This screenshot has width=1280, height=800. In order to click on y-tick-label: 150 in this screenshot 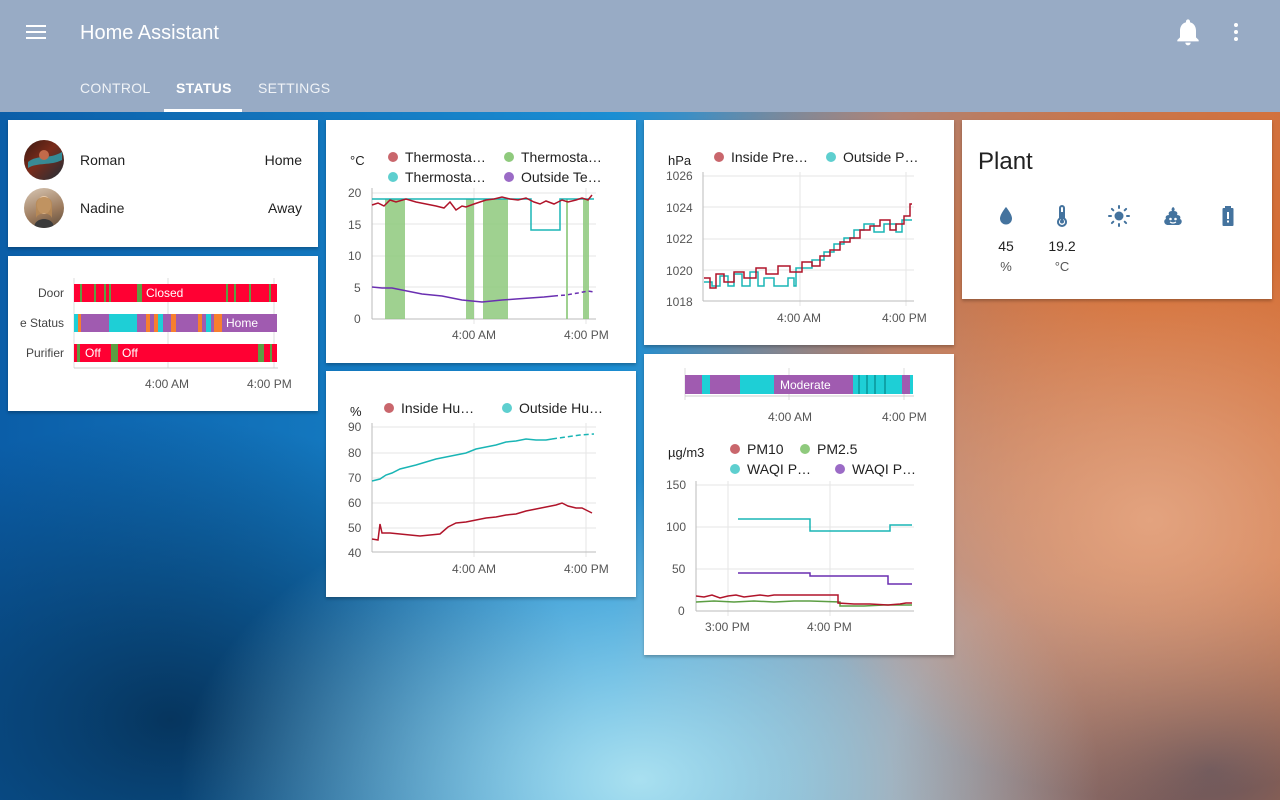, I will do `click(676, 485)`.